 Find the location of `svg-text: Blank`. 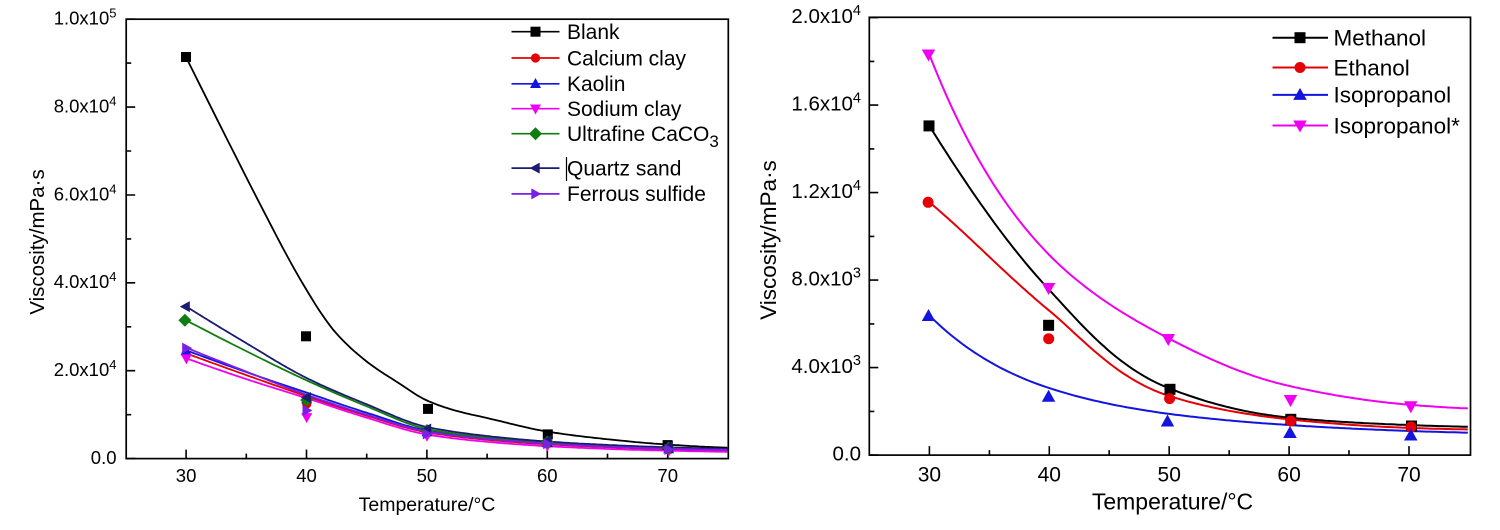

svg-text: Blank is located at coordinates (593, 32).